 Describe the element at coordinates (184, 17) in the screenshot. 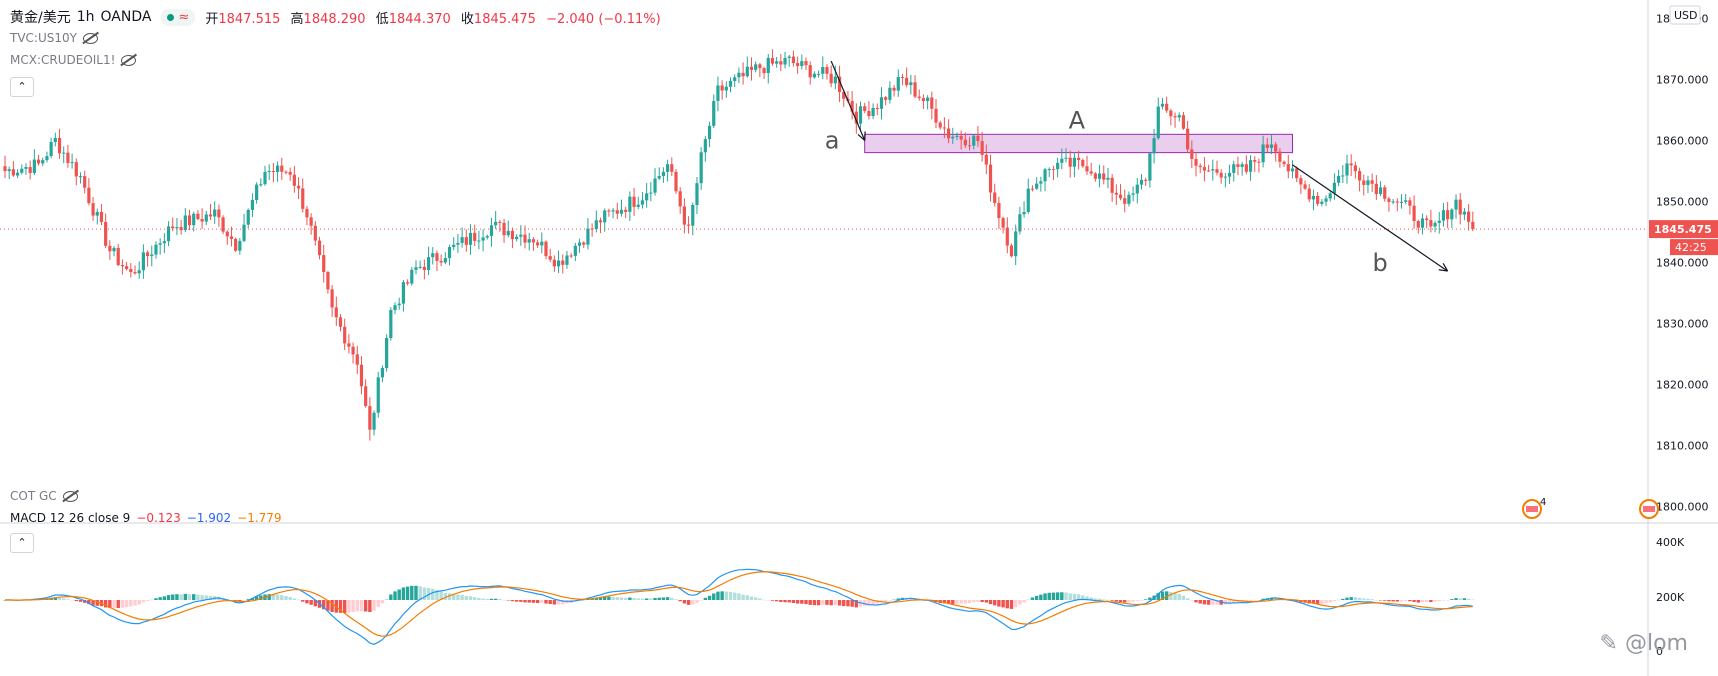

I see `wave-icon: ≈` at that location.